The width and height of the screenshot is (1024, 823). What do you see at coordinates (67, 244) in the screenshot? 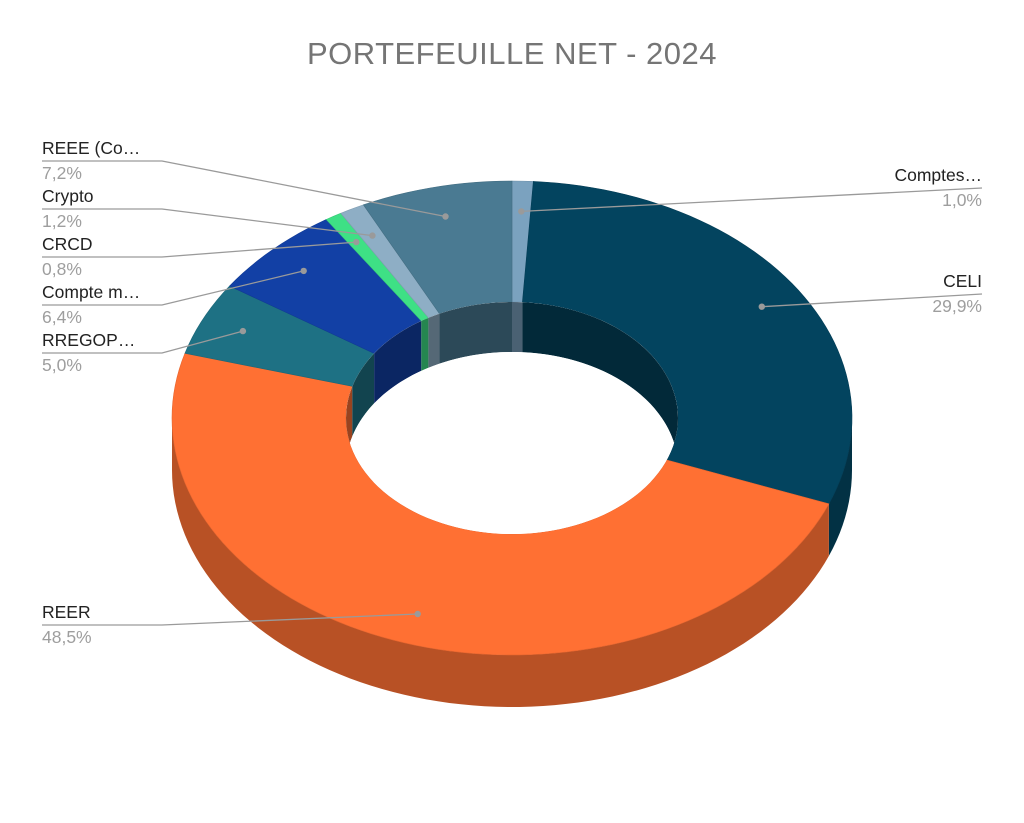
I see `slice-label: CRCD` at bounding box center [67, 244].